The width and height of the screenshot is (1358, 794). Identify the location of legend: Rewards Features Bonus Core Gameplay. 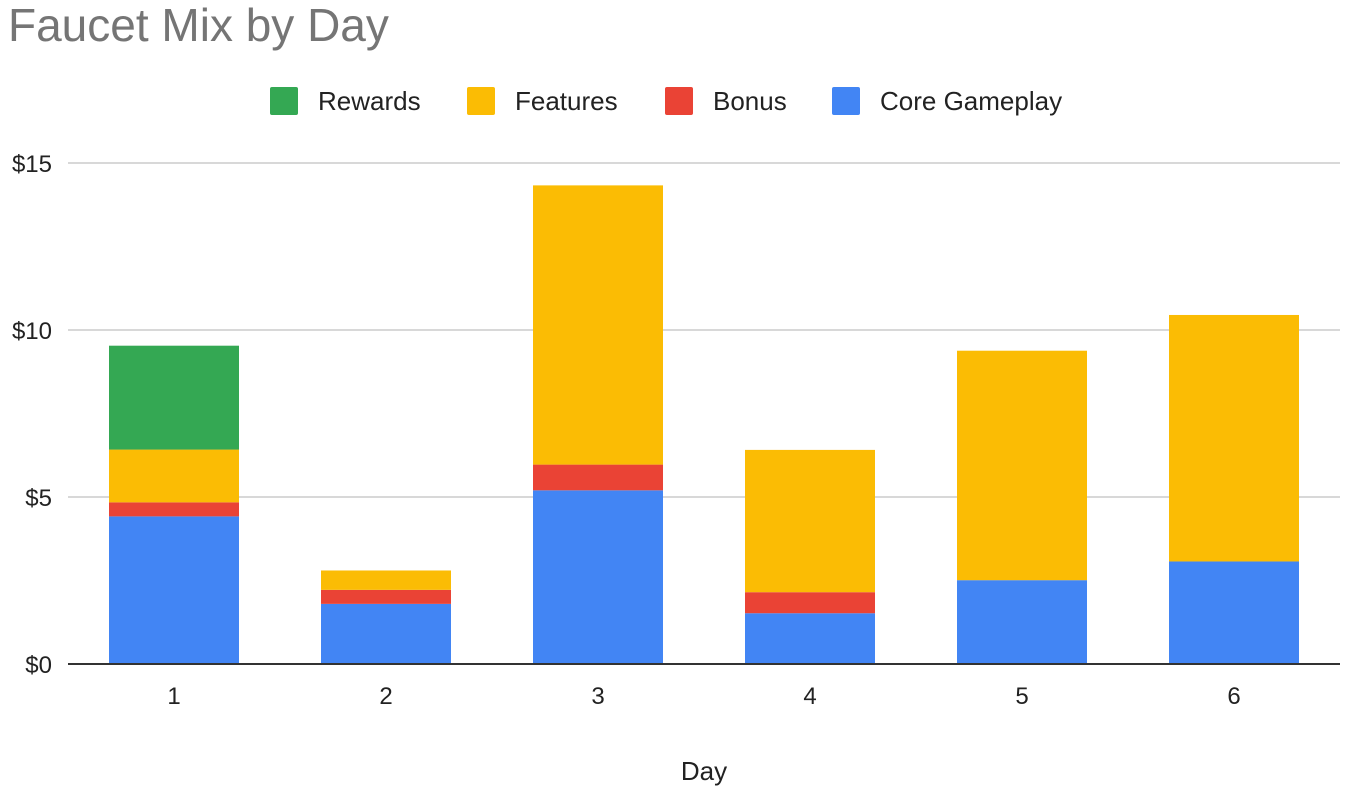
(666, 101).